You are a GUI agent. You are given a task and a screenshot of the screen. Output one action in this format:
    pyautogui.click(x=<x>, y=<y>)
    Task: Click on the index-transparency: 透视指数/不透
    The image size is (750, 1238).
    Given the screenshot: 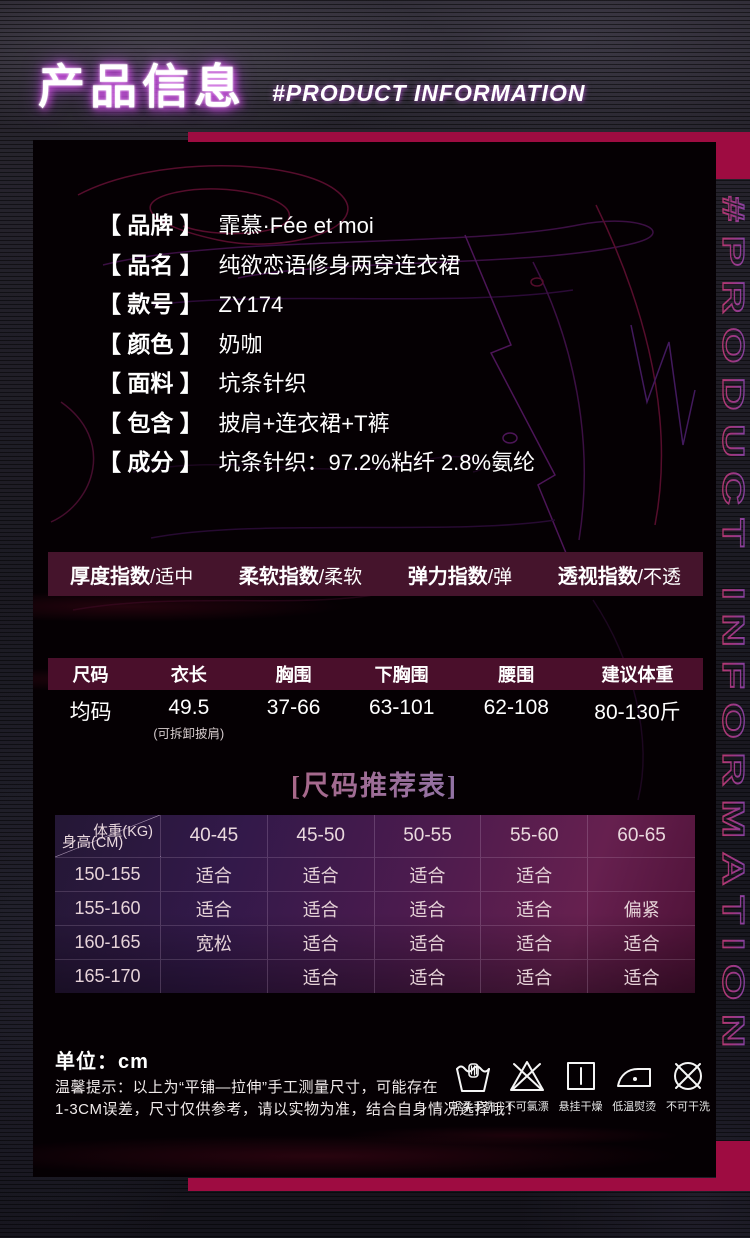 What is the action you would take?
    pyautogui.click(x=619, y=576)
    